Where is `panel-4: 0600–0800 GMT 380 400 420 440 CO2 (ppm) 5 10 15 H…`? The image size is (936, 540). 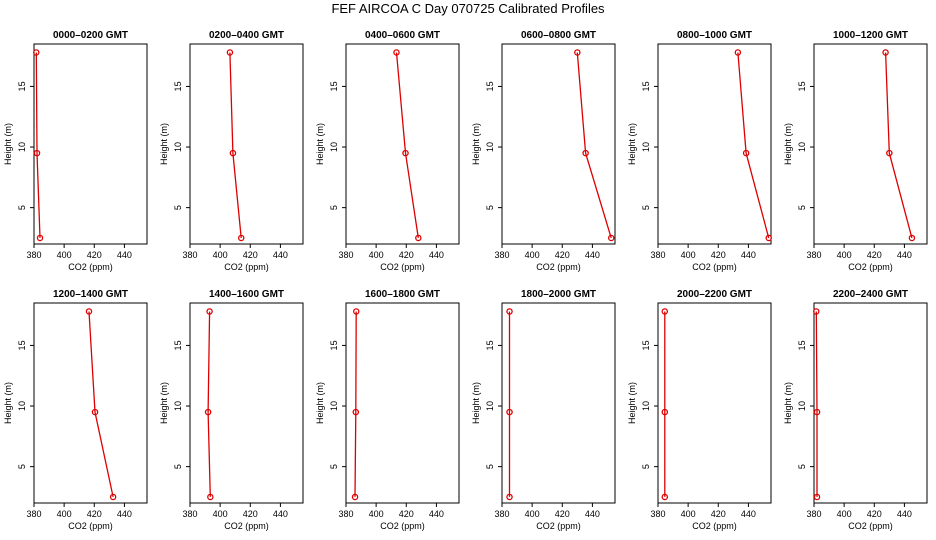
panel-4: 0600–0800 GMT 380 400 420 440 CO2 (ppm) 5 10 15 H… is located at coordinates (543, 151).